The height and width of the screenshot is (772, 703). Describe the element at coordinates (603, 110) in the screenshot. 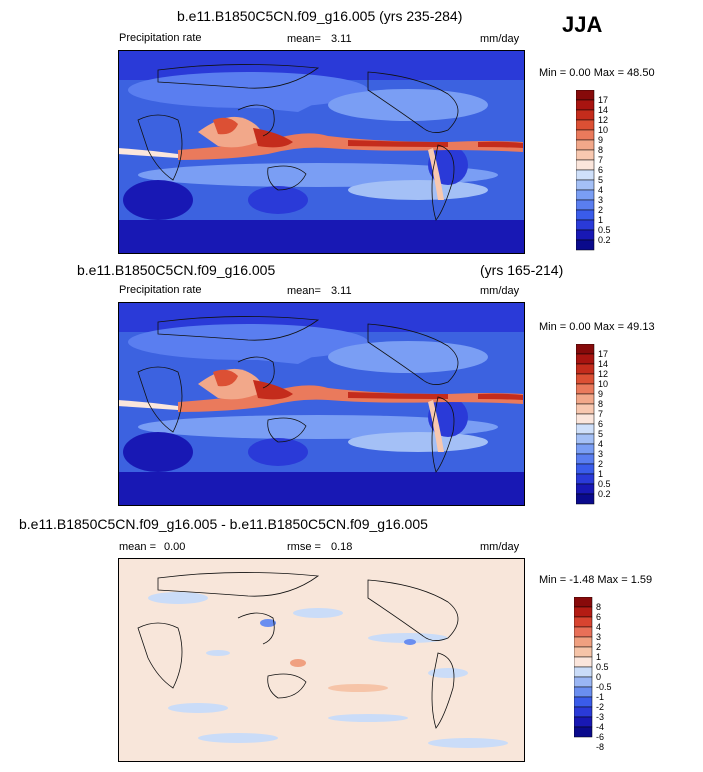

I see `panel1-colorbar-tick-label: 14` at that location.